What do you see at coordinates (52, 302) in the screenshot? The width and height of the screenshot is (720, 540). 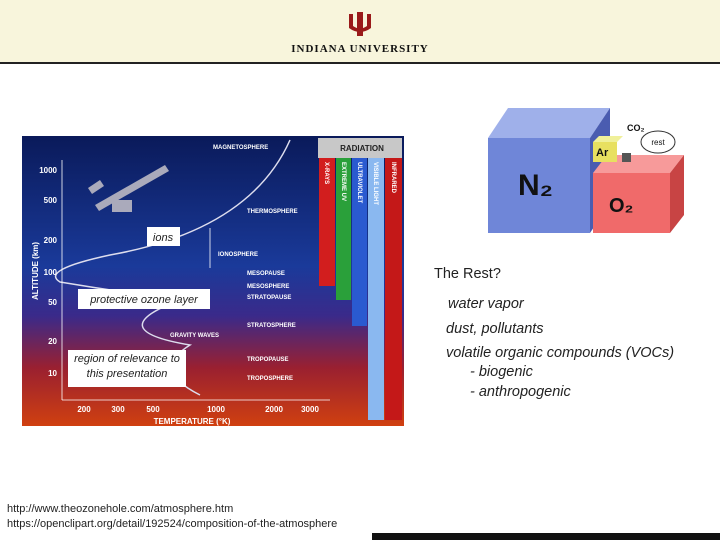 I see `altitude-tick: 50` at bounding box center [52, 302].